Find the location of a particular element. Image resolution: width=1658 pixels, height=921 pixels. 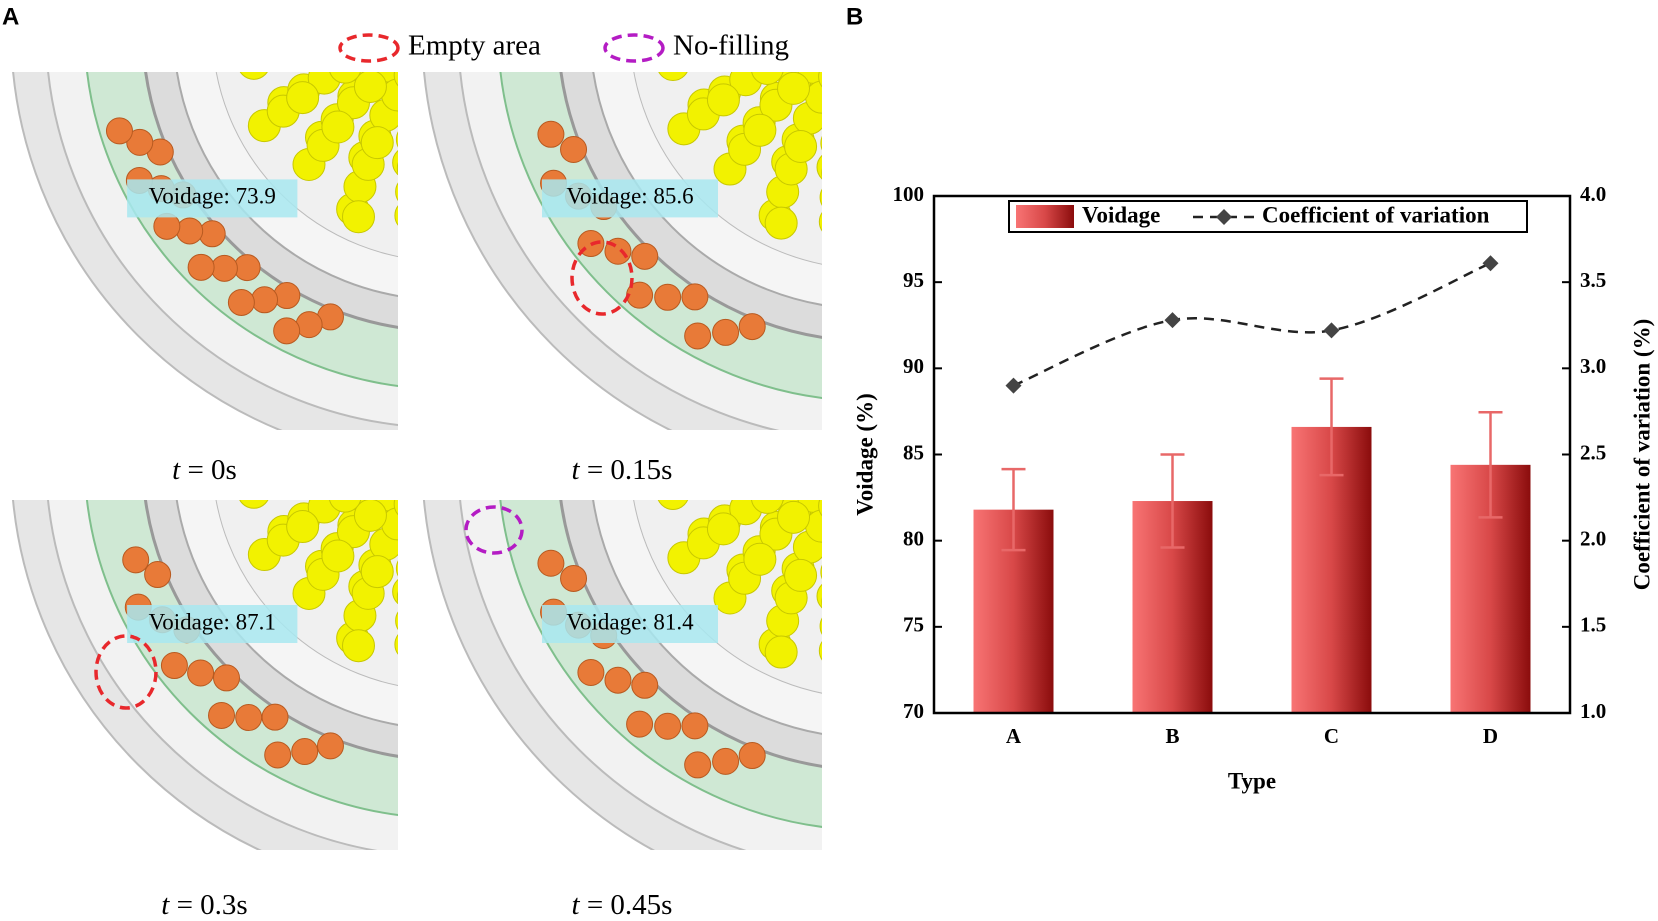

voidage-label: Voidage: 87.1 is located at coordinates (212, 621).